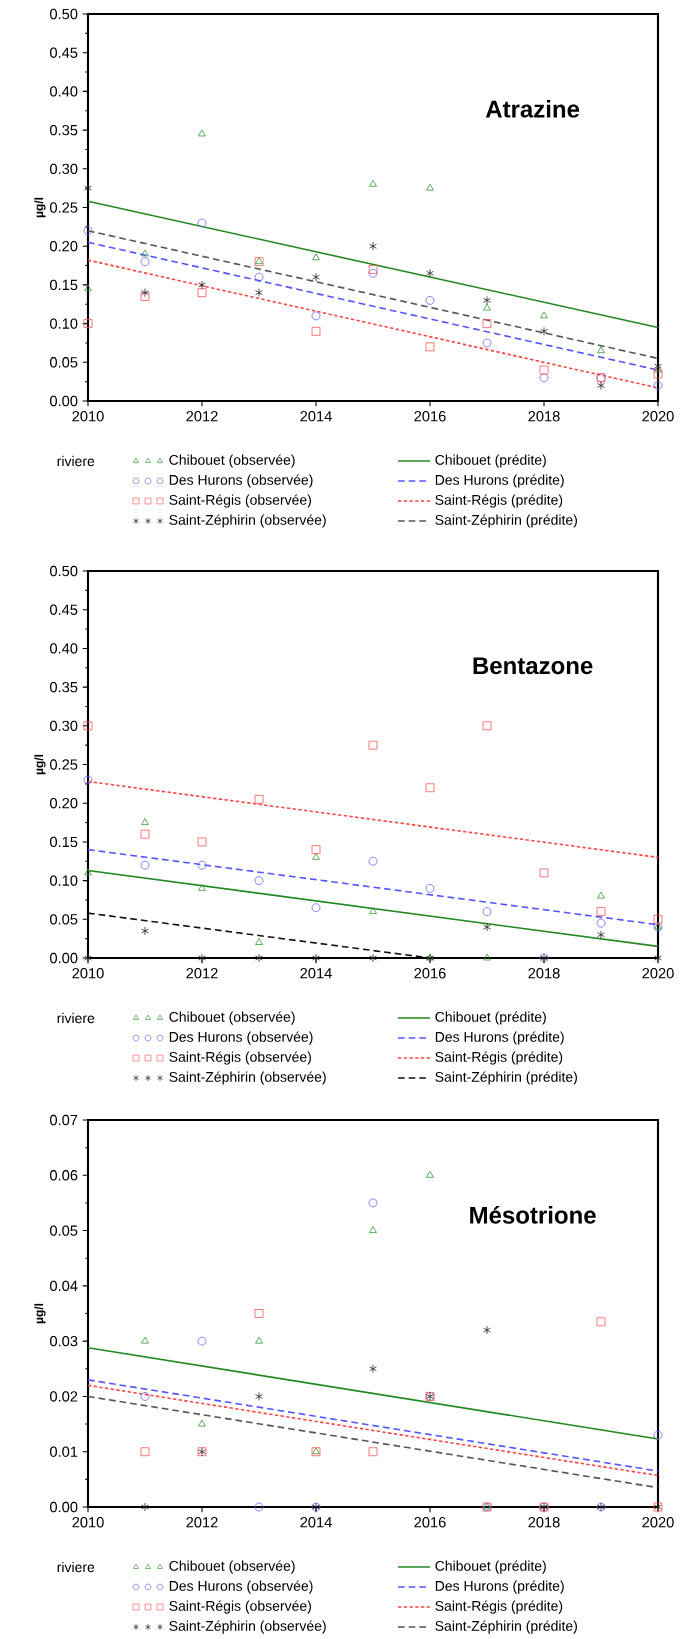  Describe the element at coordinates (232, 1018) in the screenshot. I see `legend-label: Chibouet (observée)` at that location.